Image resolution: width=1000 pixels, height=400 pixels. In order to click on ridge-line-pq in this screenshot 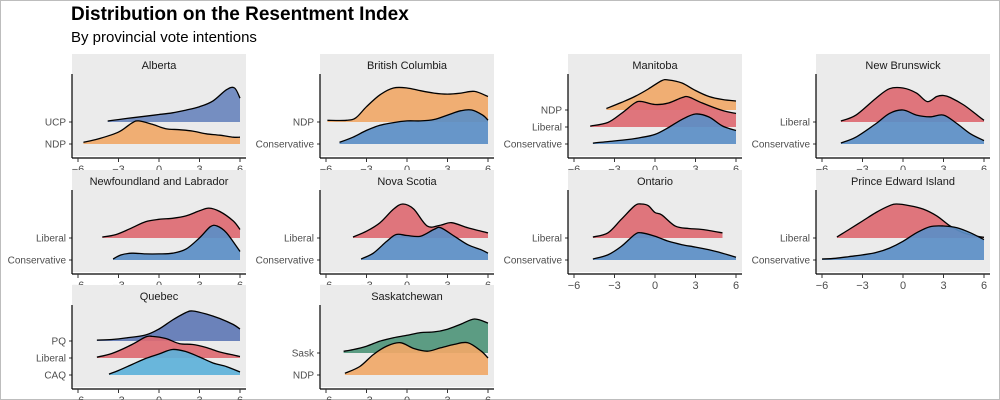, I will do `click(168, 325)`.